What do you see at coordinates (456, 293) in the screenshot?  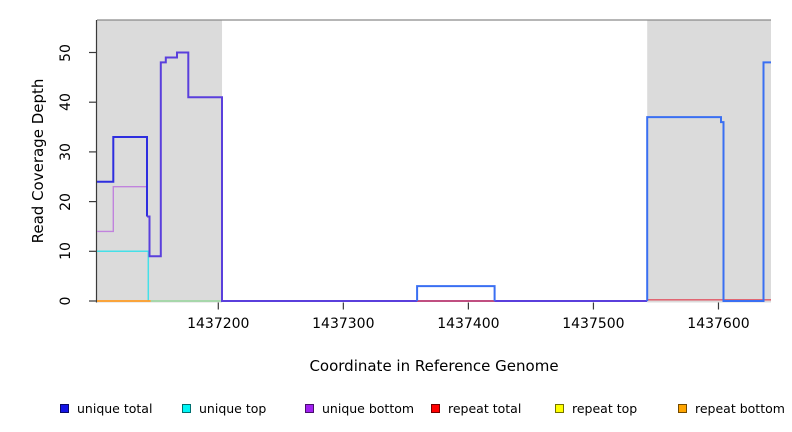 I see `unique-total-mid-bump` at bounding box center [456, 293].